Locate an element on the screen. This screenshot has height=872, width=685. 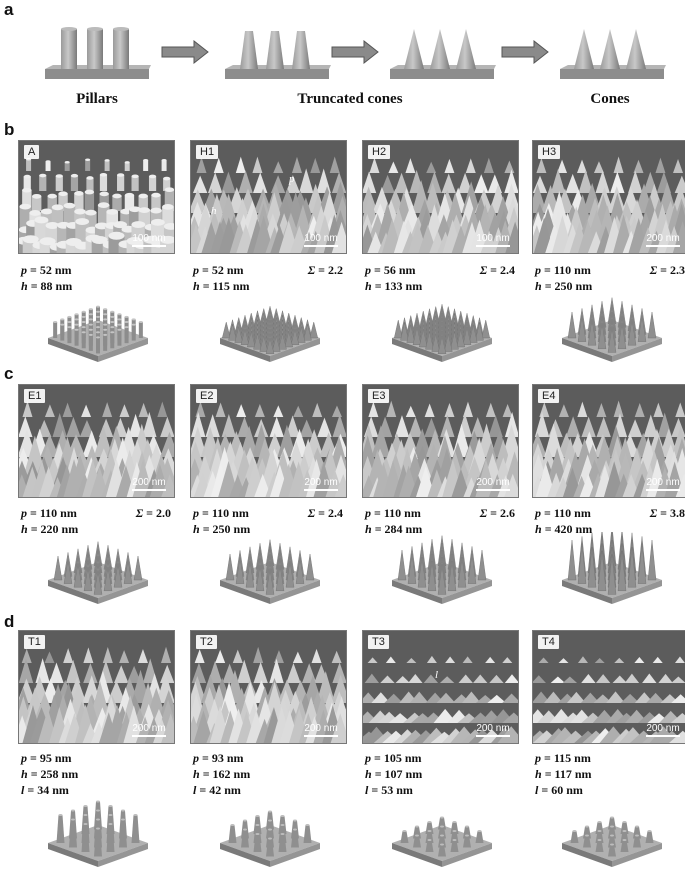
height-value-value: 117 nm is located at coordinates (573, 774).